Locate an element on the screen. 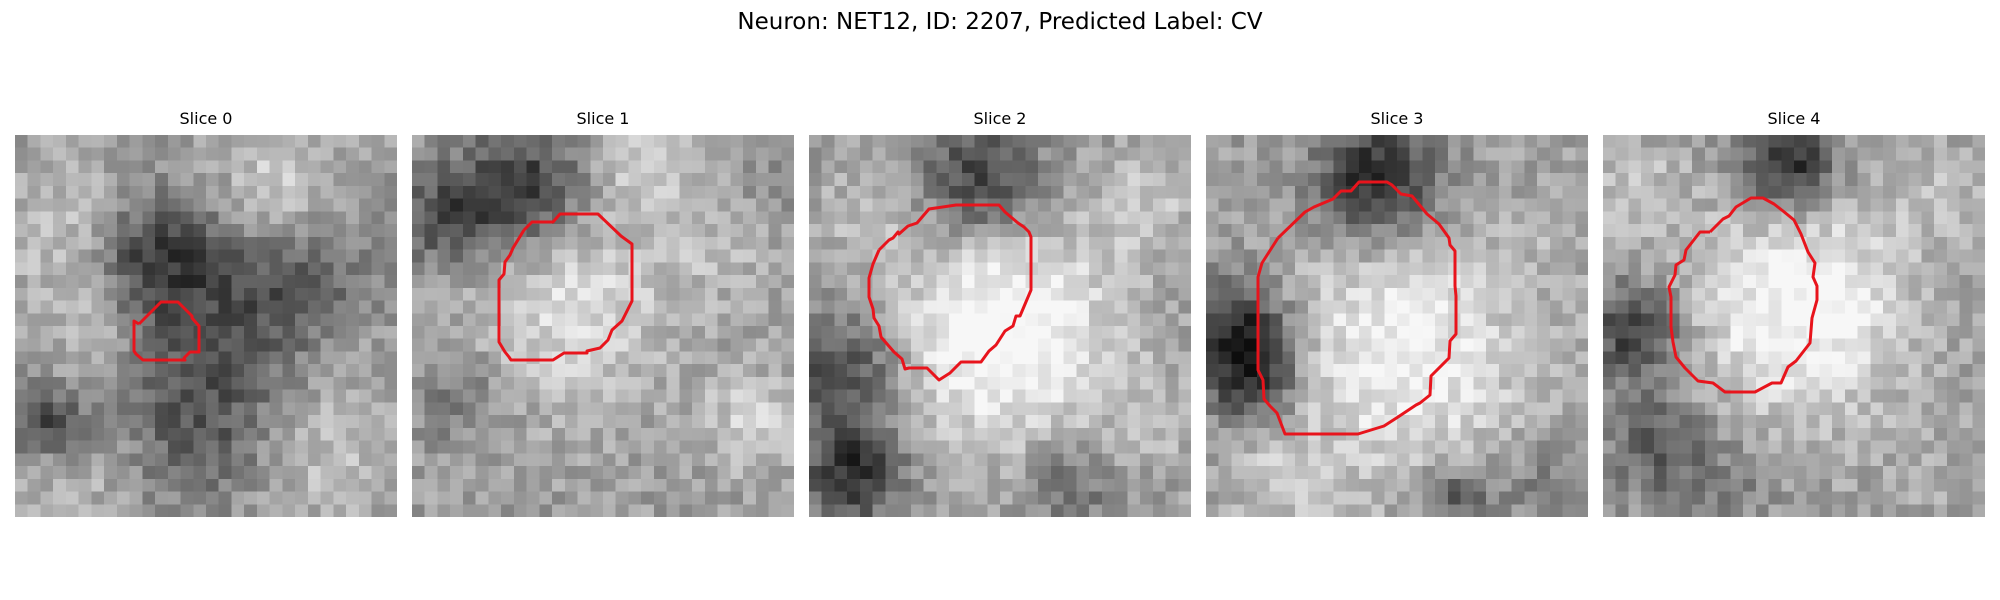  slice-panel-1: Slice 1 is located at coordinates (603, 313).